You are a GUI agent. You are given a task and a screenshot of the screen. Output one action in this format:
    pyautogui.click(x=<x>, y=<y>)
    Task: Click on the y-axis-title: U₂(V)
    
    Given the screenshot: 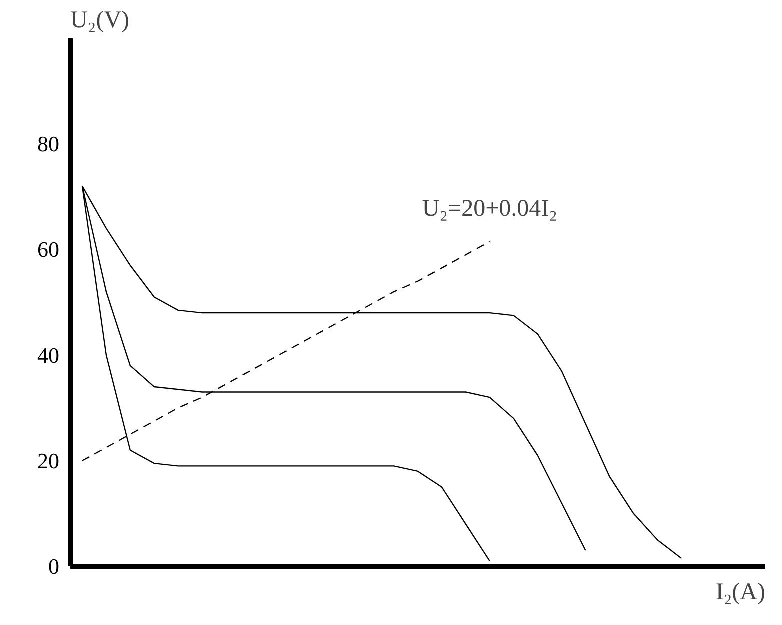 What is the action you would take?
    pyautogui.click(x=100, y=21)
    